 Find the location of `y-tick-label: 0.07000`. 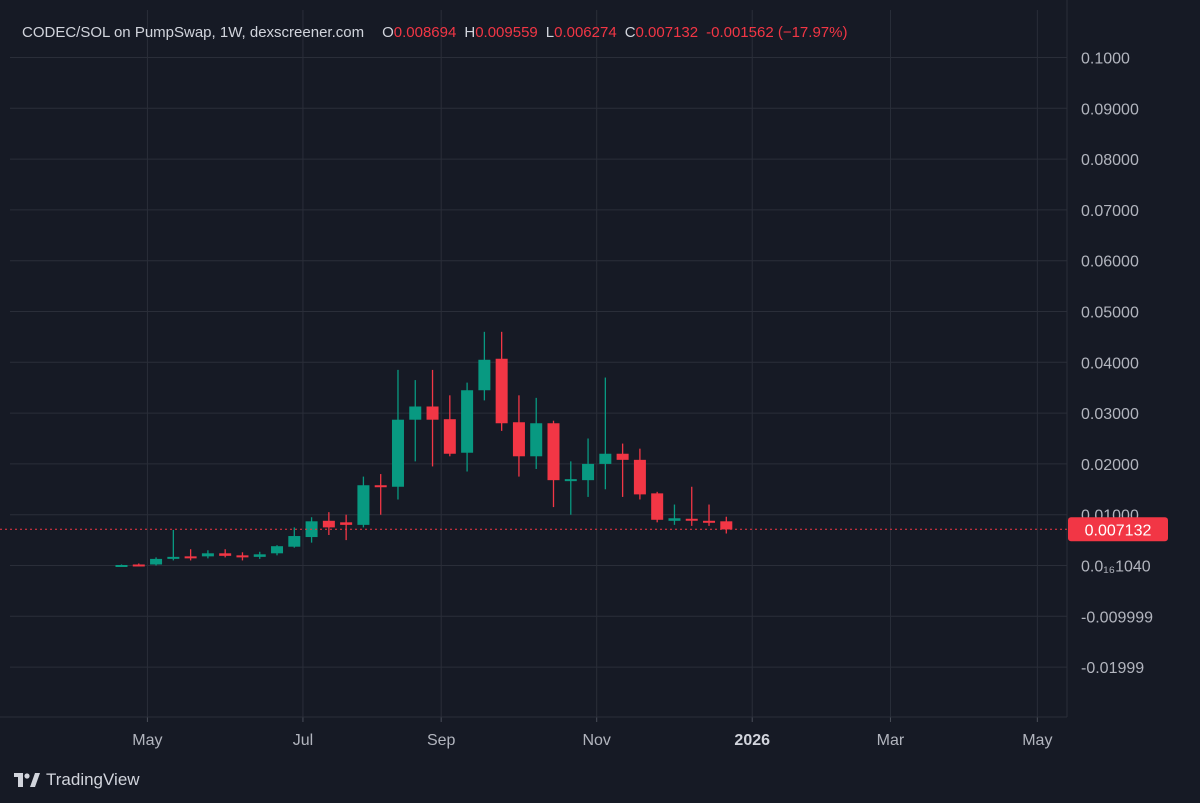

y-tick-label: 0.07000 is located at coordinates (1110, 211).